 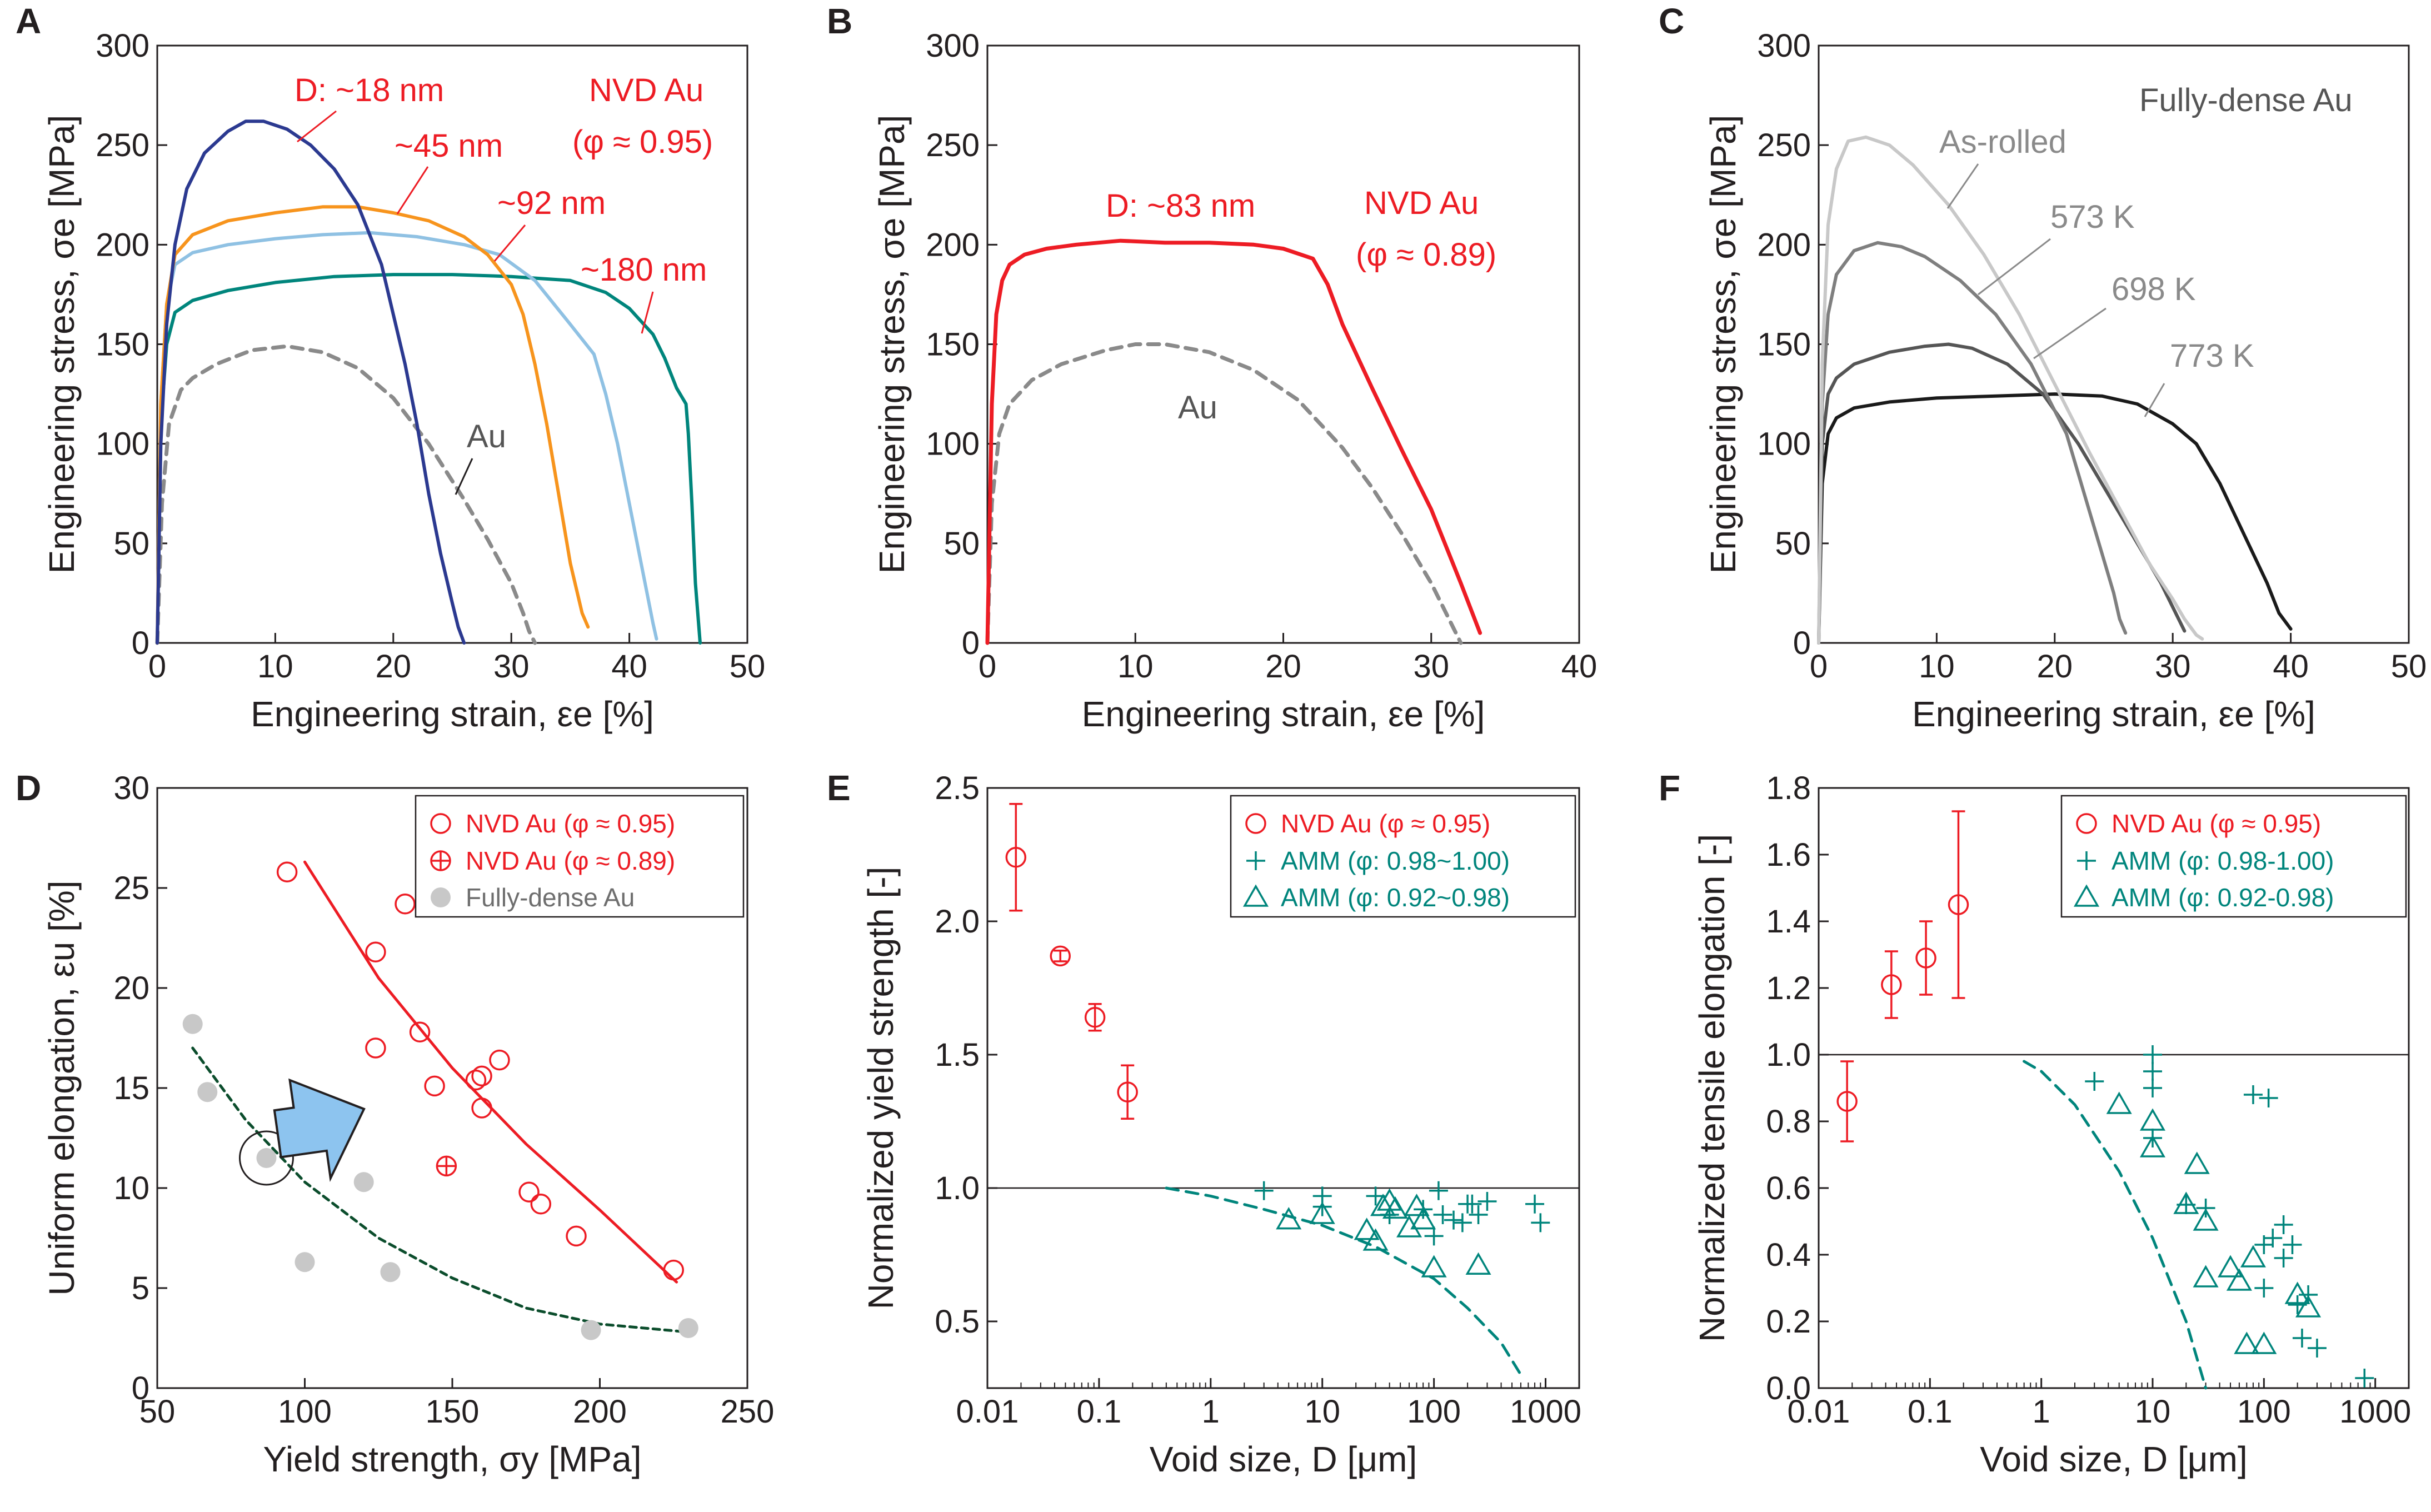 I want to click on annotation: ~180 nm, so click(x=644, y=270).